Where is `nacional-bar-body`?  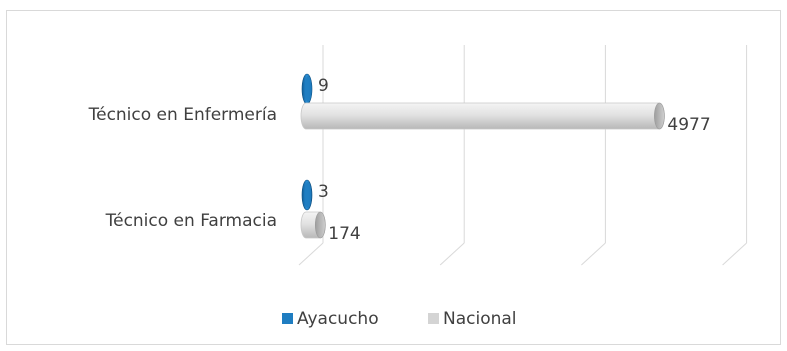
nacional-bar-body is located at coordinates (482, 116).